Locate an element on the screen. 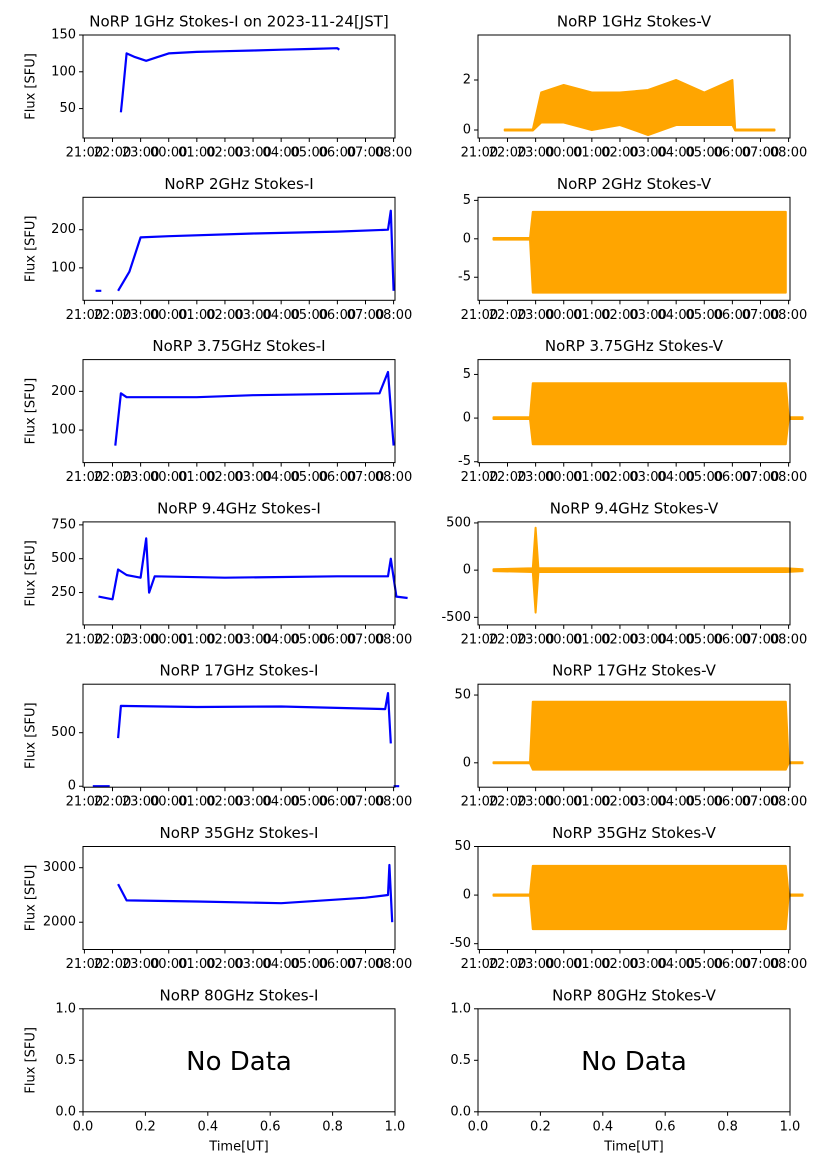 The height and width of the screenshot is (1169, 827). panel-title: NoRP 1GHz Stokes-V is located at coordinates (634, 22).